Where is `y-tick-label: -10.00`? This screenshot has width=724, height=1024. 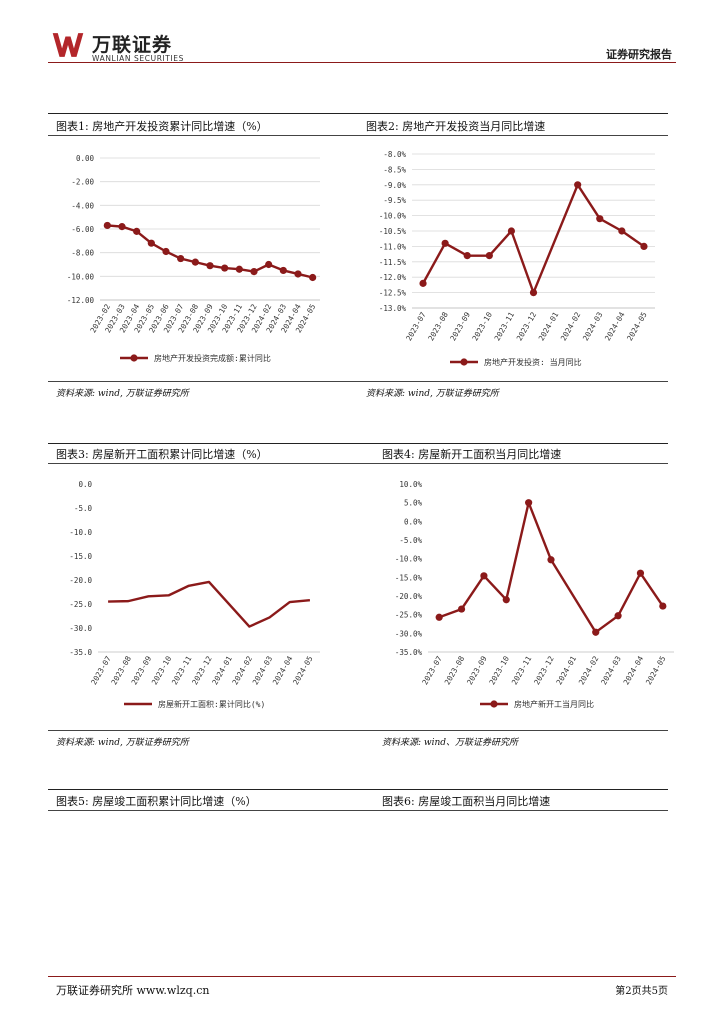
y-tick-label: -10.00 is located at coordinates (81, 276).